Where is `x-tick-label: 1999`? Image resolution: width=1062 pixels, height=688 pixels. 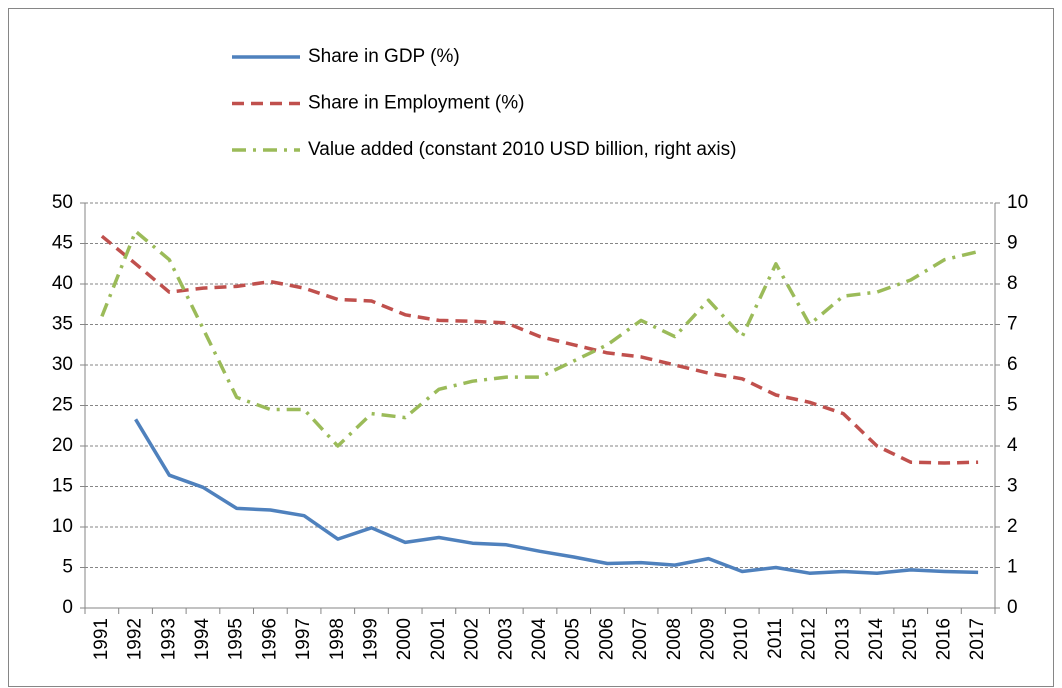
x-tick-label: 1999 is located at coordinates (370, 639).